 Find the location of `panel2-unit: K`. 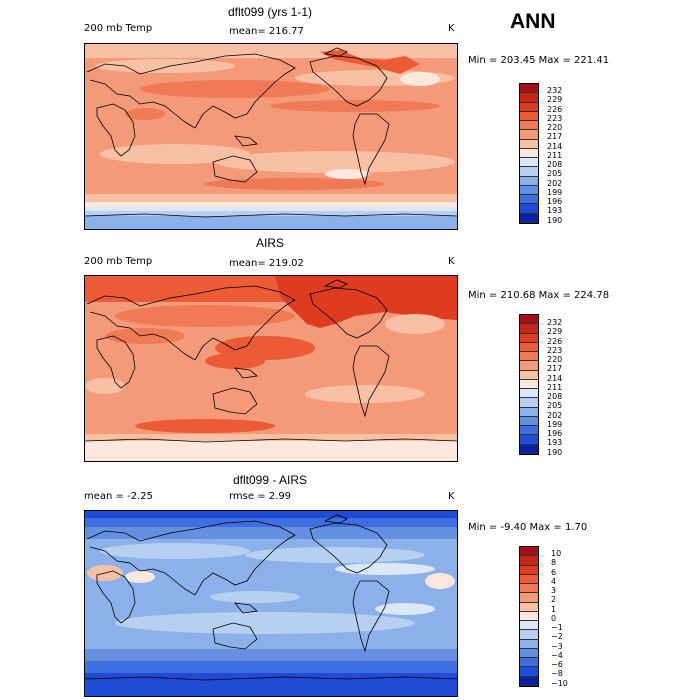

panel2-unit: K is located at coordinates (451, 261).